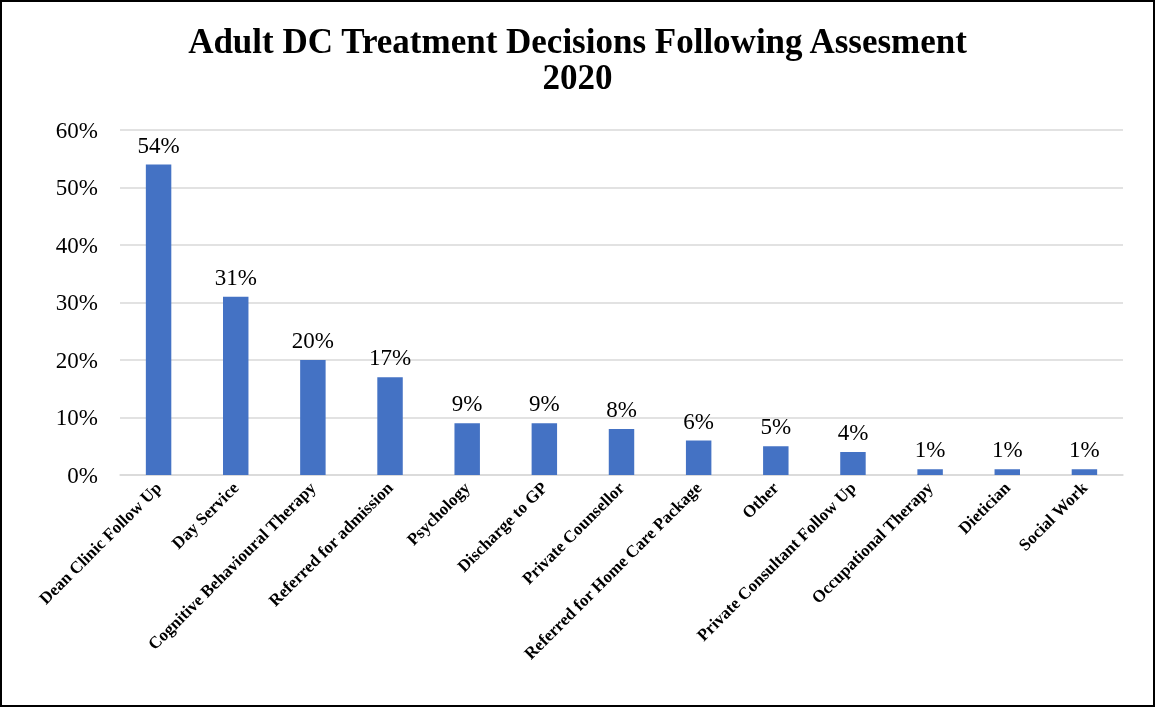 The height and width of the screenshot is (707, 1155). Describe the element at coordinates (853, 432) in the screenshot. I see `data-label: 4%` at that location.